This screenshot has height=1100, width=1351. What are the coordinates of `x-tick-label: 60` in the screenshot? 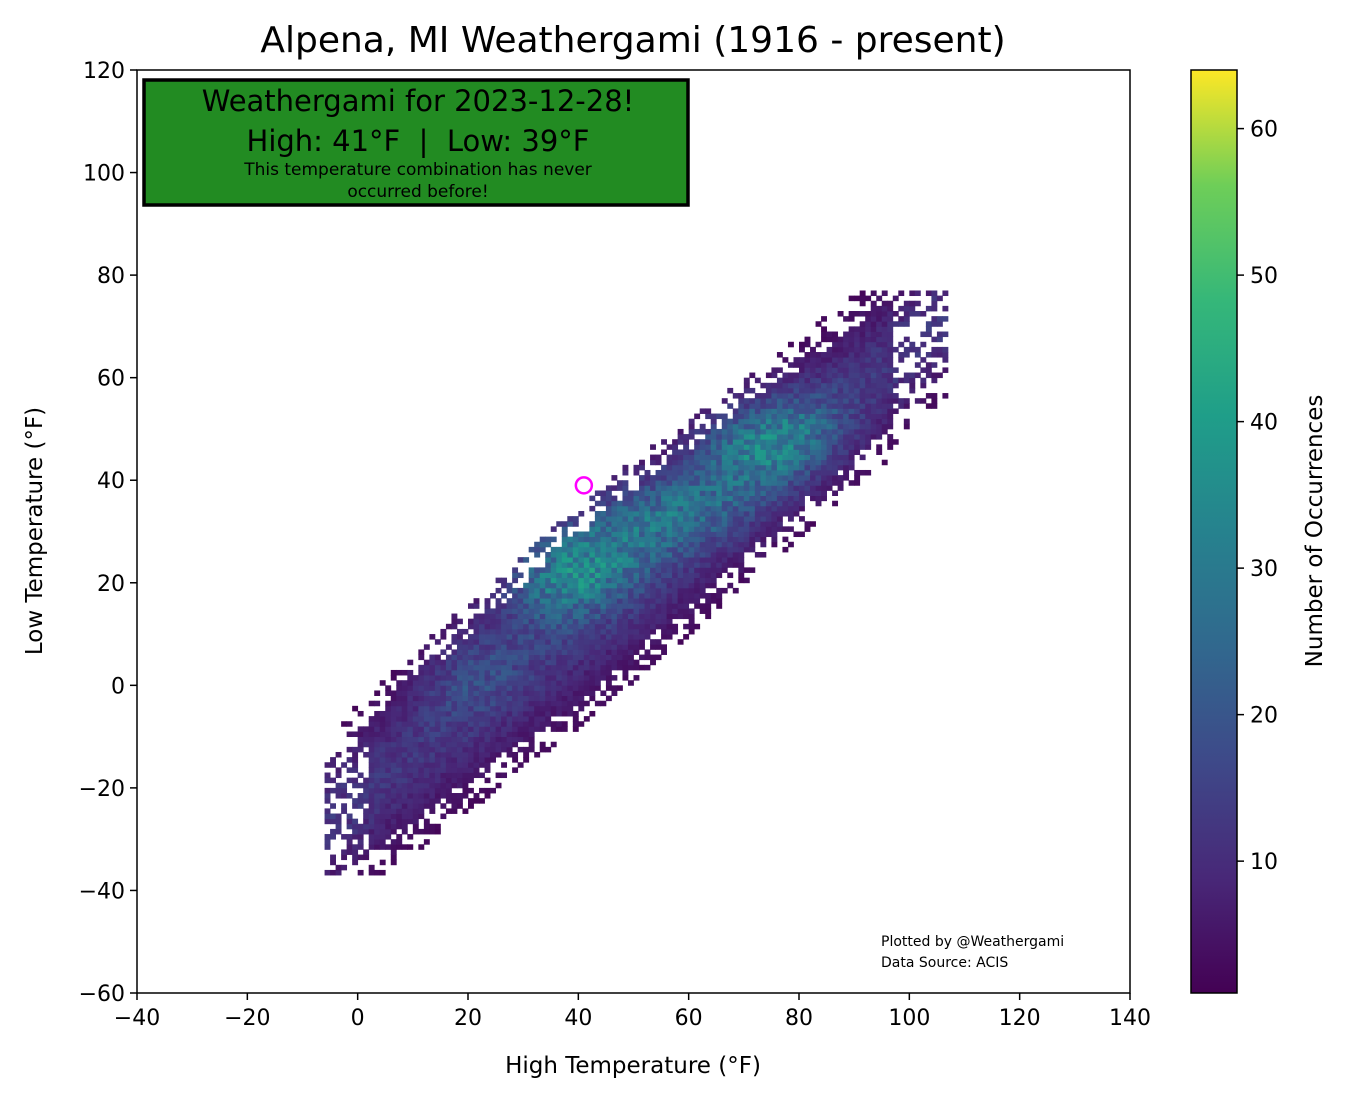 It's located at (689, 1018).